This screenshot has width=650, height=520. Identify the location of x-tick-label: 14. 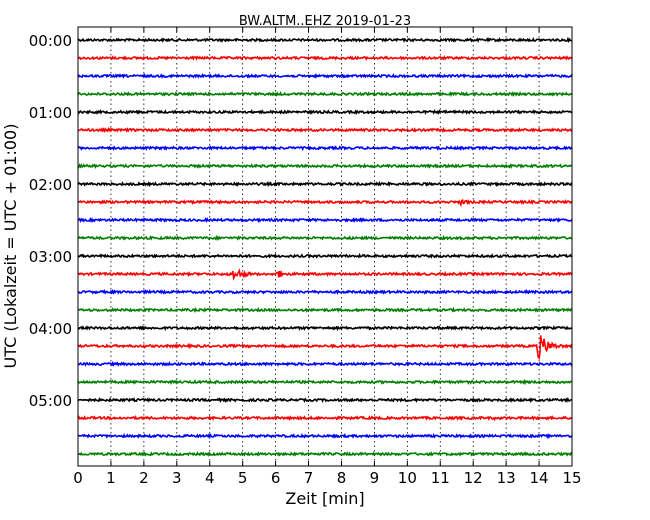
(539, 478).